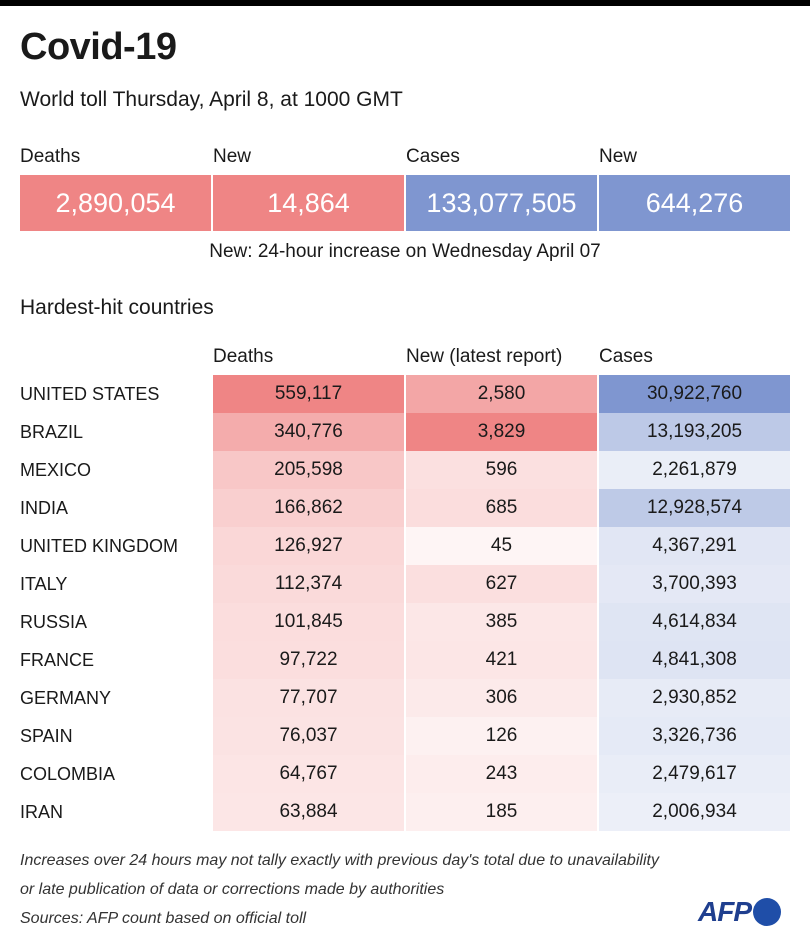  I want to click on cell-new: 385, so click(501, 622).